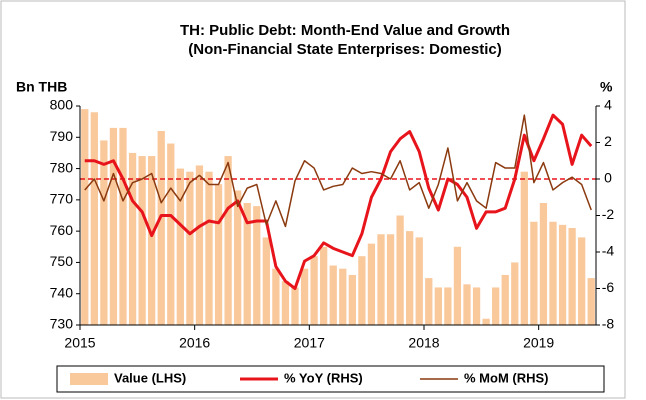  I want to click on y-tick-label: 780, so click(62, 167).